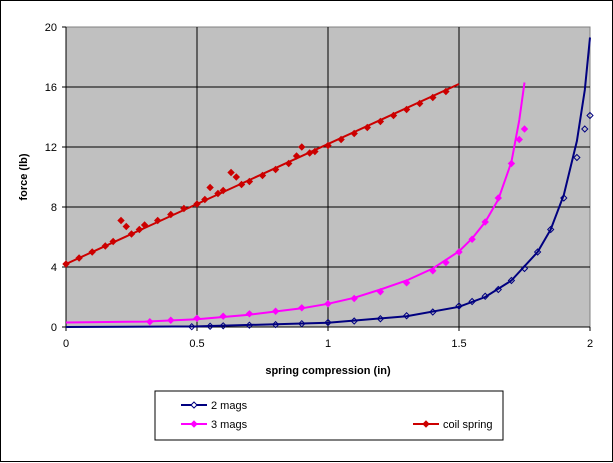 Image resolution: width=613 pixels, height=463 pixels. I want to click on legend-label: 2 mags, so click(229, 406).